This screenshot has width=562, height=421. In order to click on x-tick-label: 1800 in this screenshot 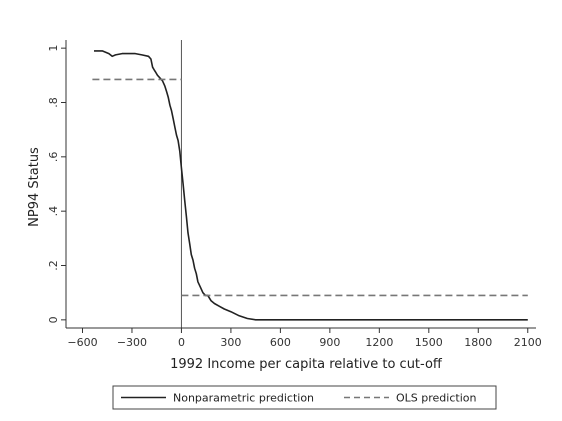, I will do `click(478, 342)`.